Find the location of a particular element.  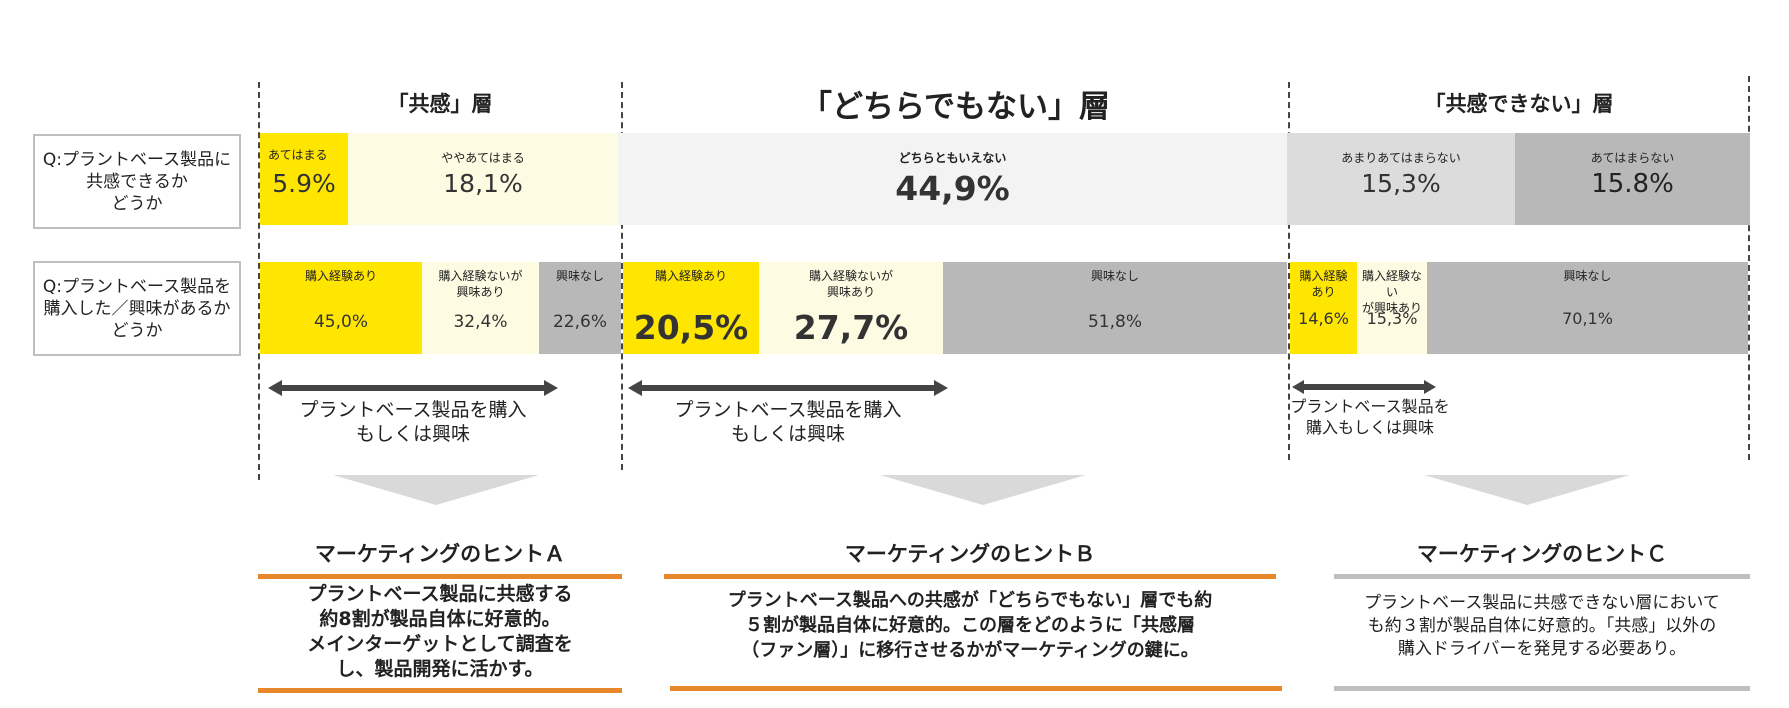

purchase-bar-2-1-label: 購入経験あり is located at coordinates (690, 276).